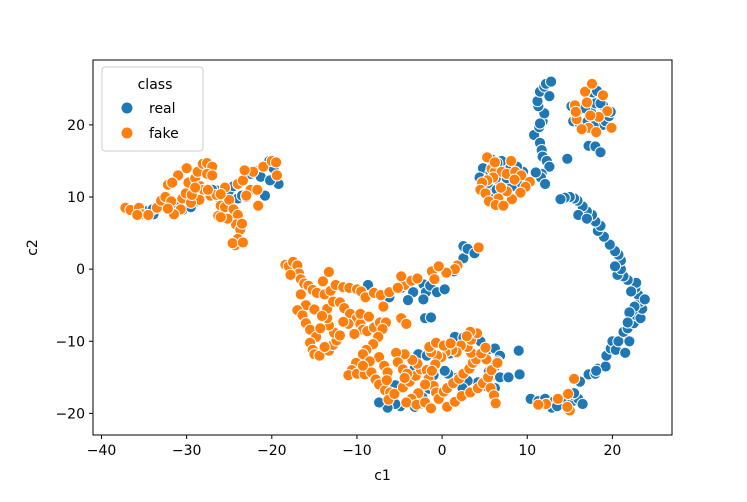  Describe the element at coordinates (127, 133) in the screenshot. I see `legend-marker-fake` at that location.